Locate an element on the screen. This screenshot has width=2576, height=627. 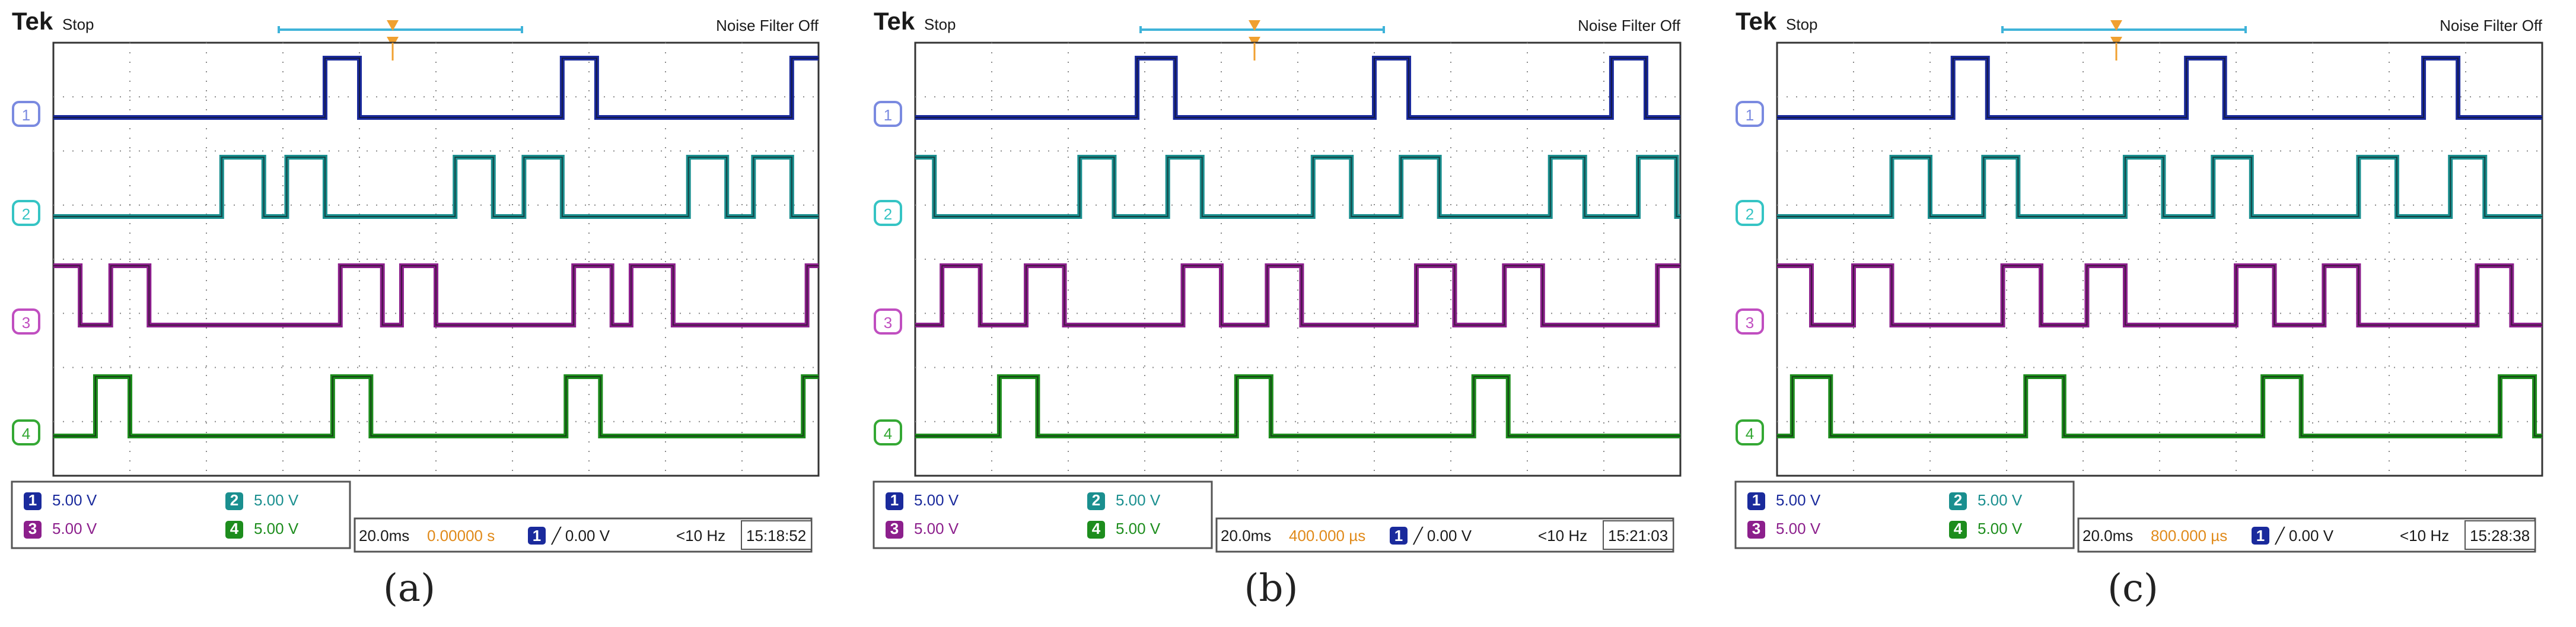
trigger-level: ╱ 0.00 V is located at coordinates (1442, 535).